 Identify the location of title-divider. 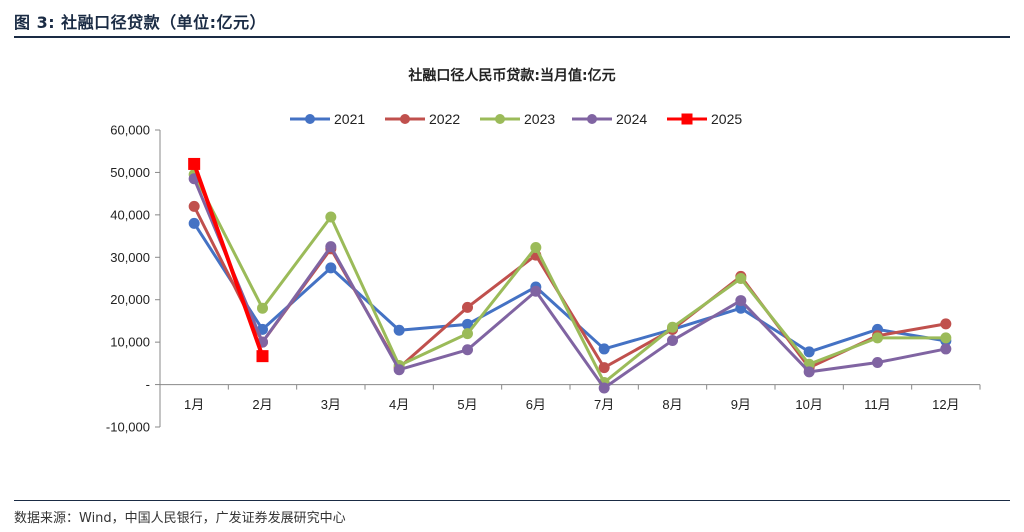
(512, 37).